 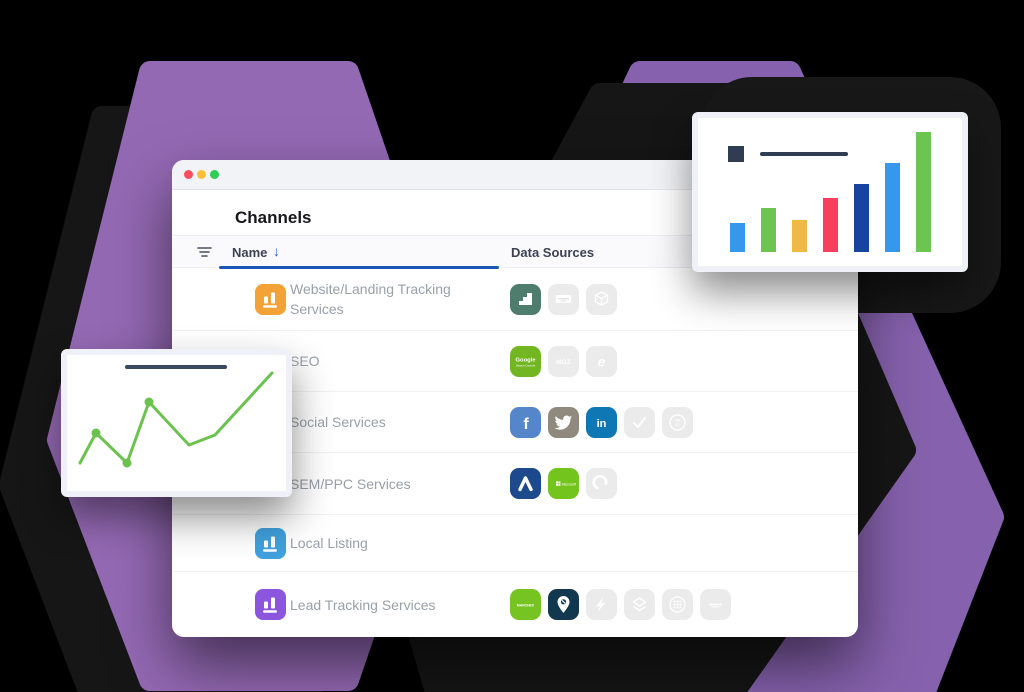 I want to click on bolt-icon, so click(x=601, y=604).